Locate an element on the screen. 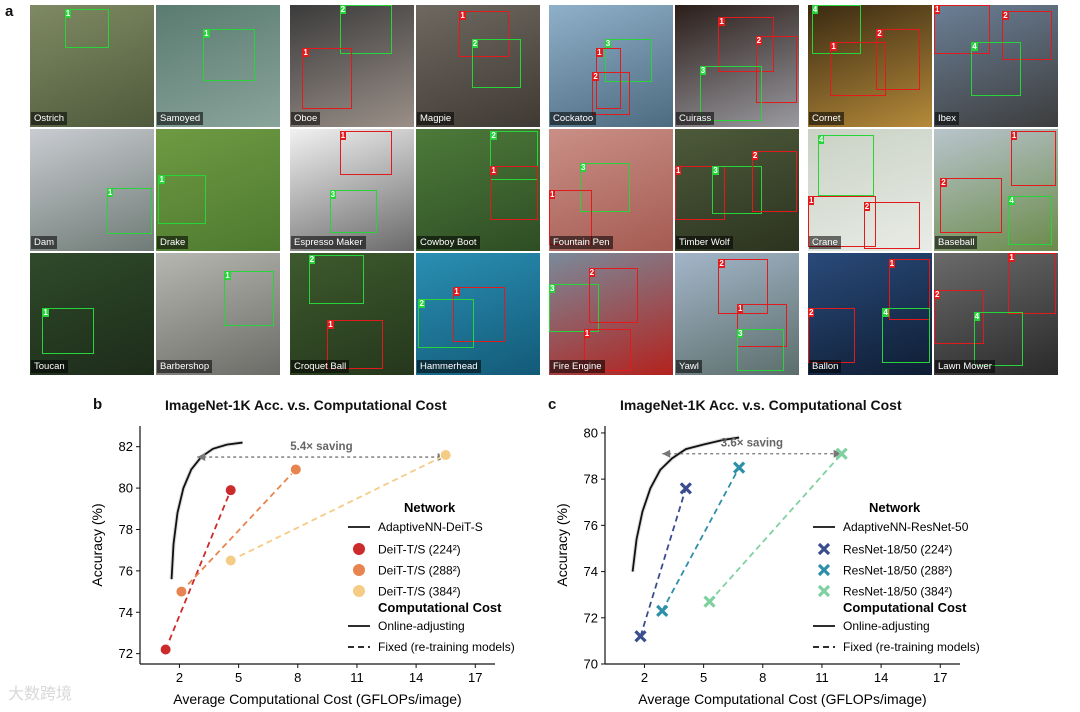  thumbnail-label: Hammerhead is located at coordinates (449, 366).